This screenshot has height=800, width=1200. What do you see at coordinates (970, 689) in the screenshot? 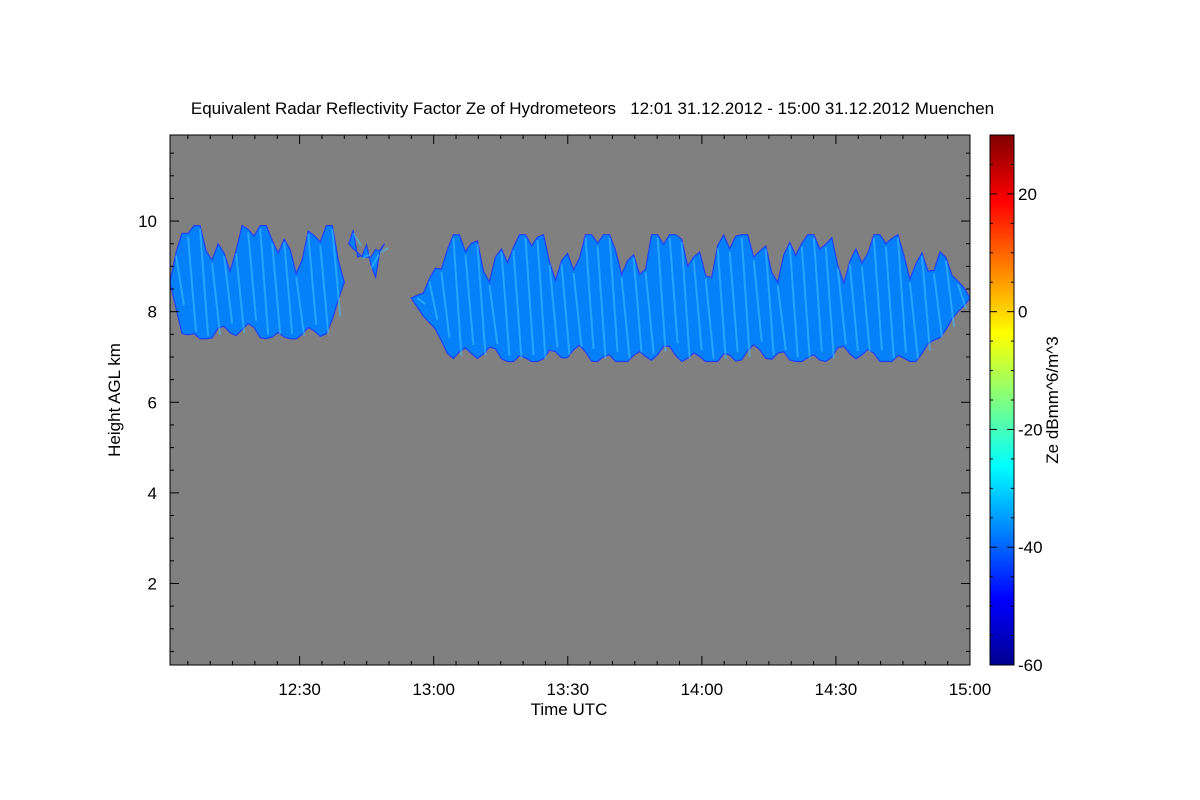
I see `x-tick-label: 15:00` at bounding box center [970, 689].